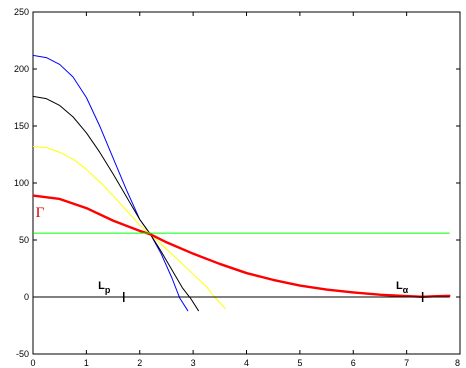 This screenshot has width=466, height=368. Describe the element at coordinates (457, 363) in the screenshot. I see `x-tick-label: 8` at that location.